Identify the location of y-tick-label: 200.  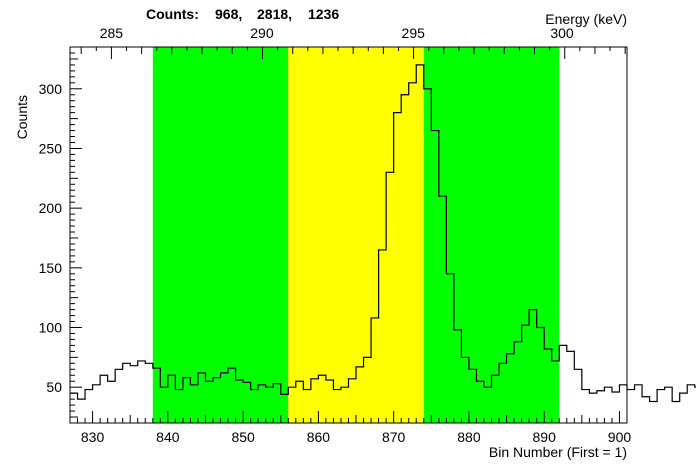
(51, 208).